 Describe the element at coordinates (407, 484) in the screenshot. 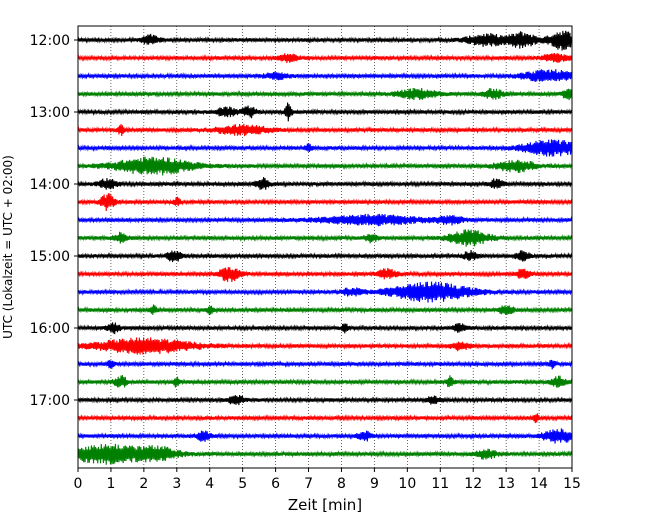

I see `x-tick-label: 10` at that location.